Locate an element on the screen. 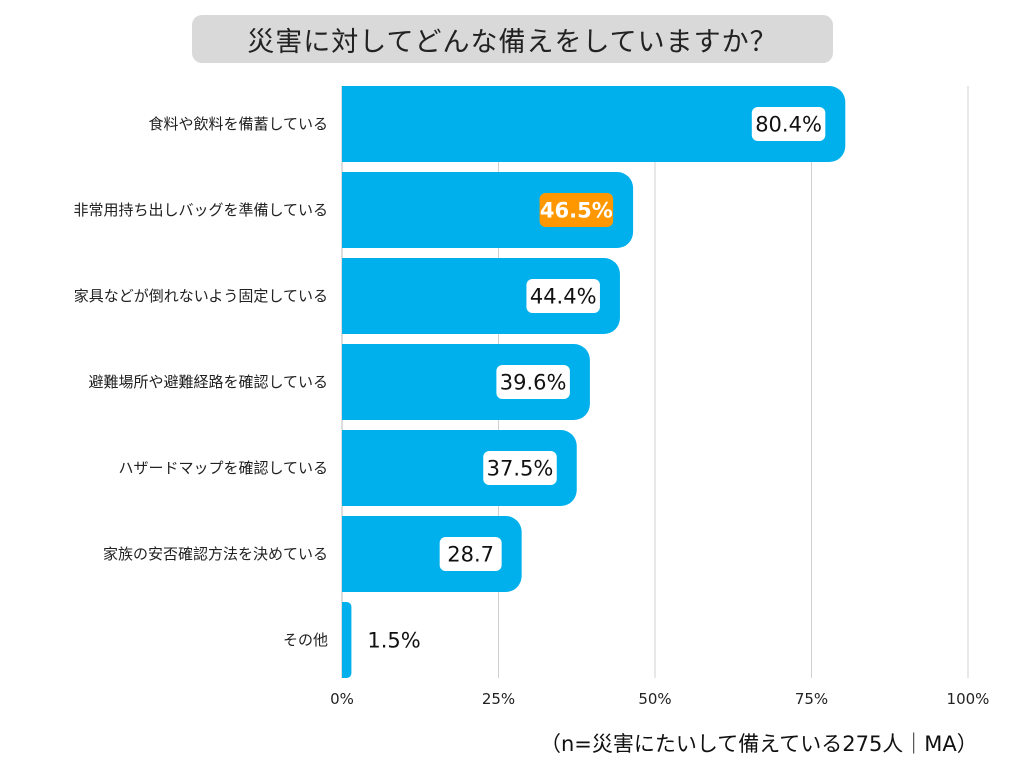 Image resolution: width=1024 pixels, height=768 pixels. x-tick-label: 50% is located at coordinates (654, 699).